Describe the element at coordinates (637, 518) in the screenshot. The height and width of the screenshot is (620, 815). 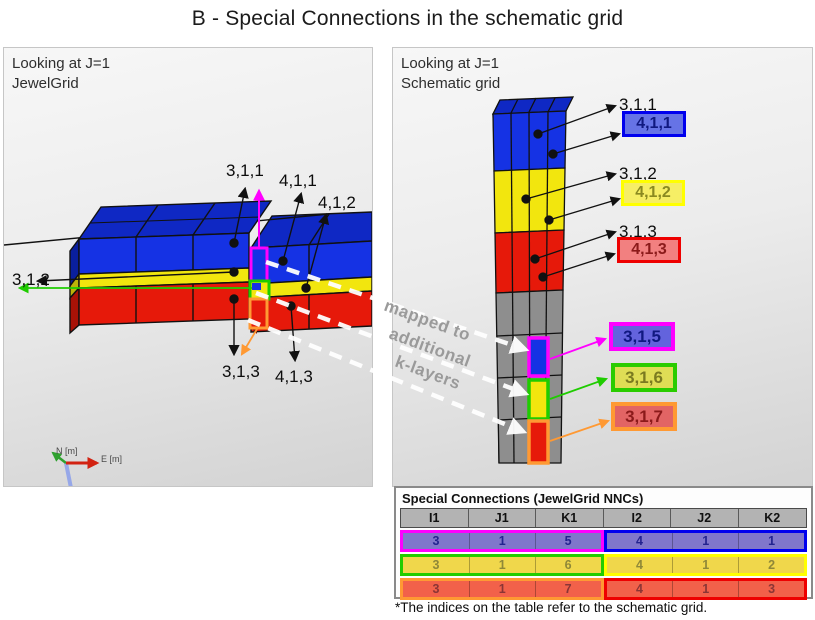
I see `table-header-cell: I2` at that location.